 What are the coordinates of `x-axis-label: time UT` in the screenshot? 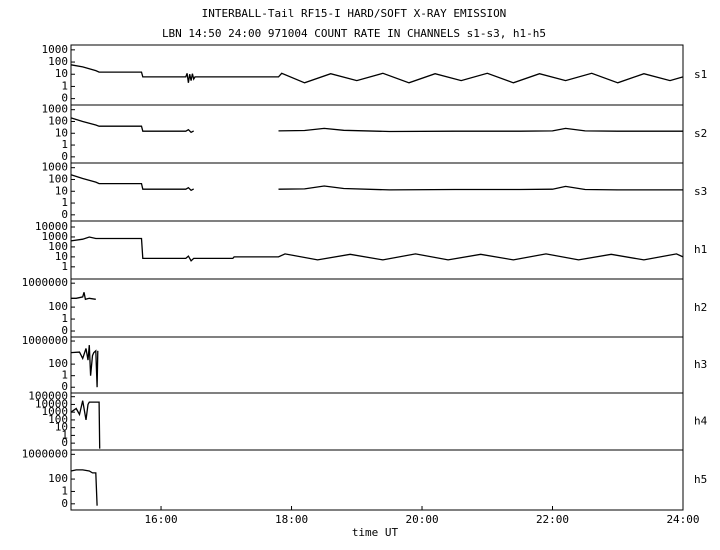 It's located at (375, 532).